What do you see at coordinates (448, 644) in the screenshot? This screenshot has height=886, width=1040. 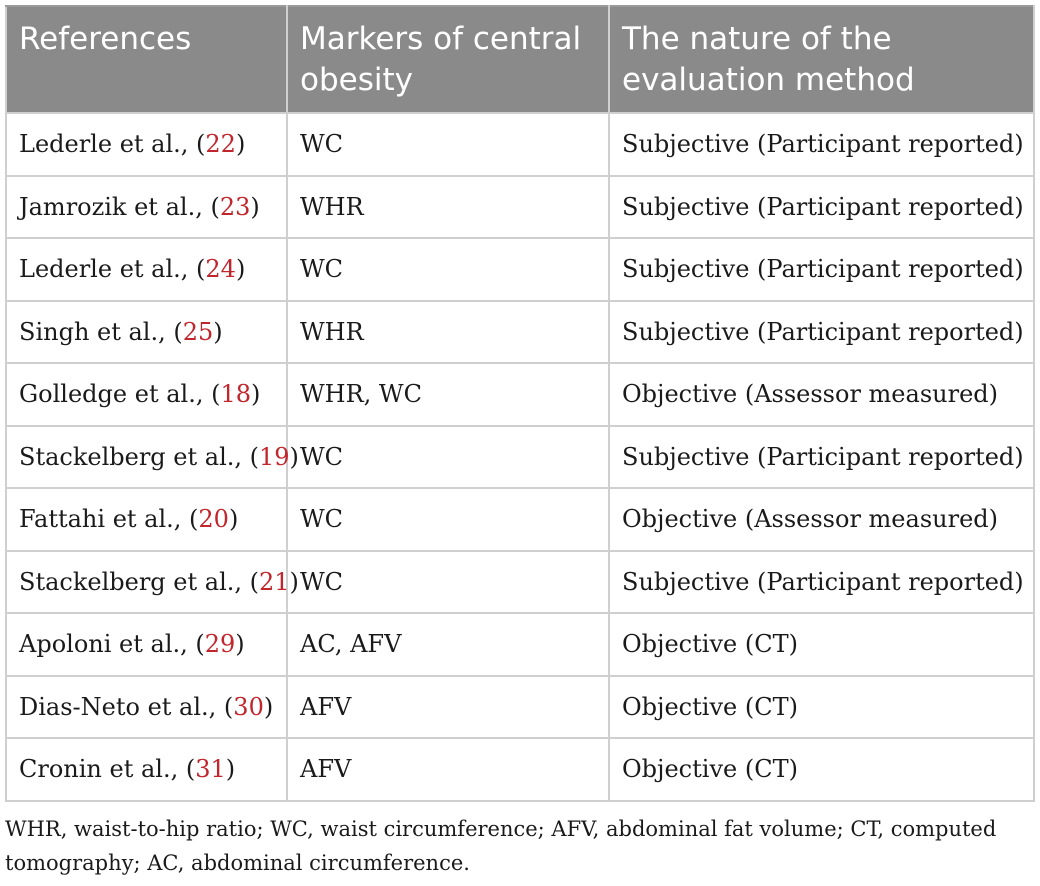 I see `markers-cell: AC, AFV` at bounding box center [448, 644].